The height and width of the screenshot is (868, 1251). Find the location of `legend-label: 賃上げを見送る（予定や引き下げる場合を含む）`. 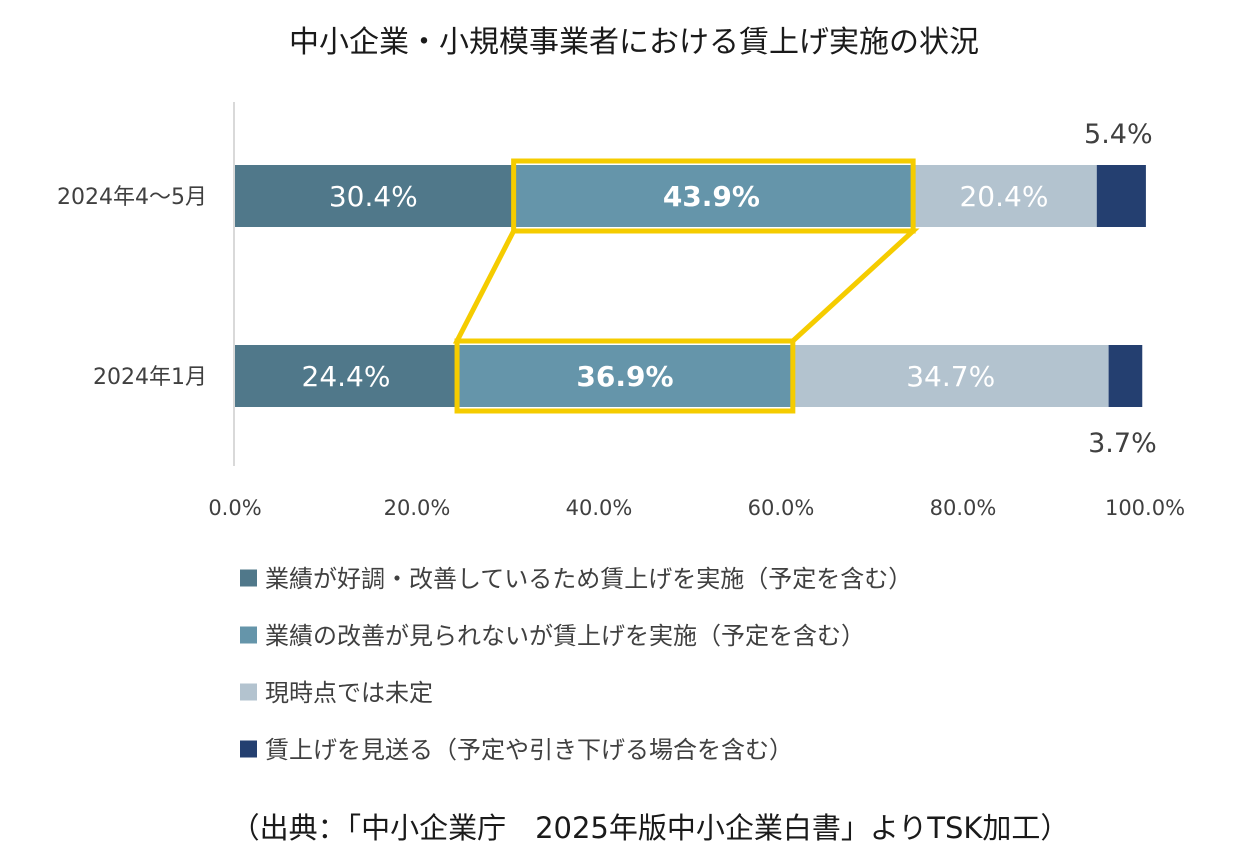

legend-label: 賃上げを見送る（予定や引き下げる場合を含む） is located at coordinates (529, 750).